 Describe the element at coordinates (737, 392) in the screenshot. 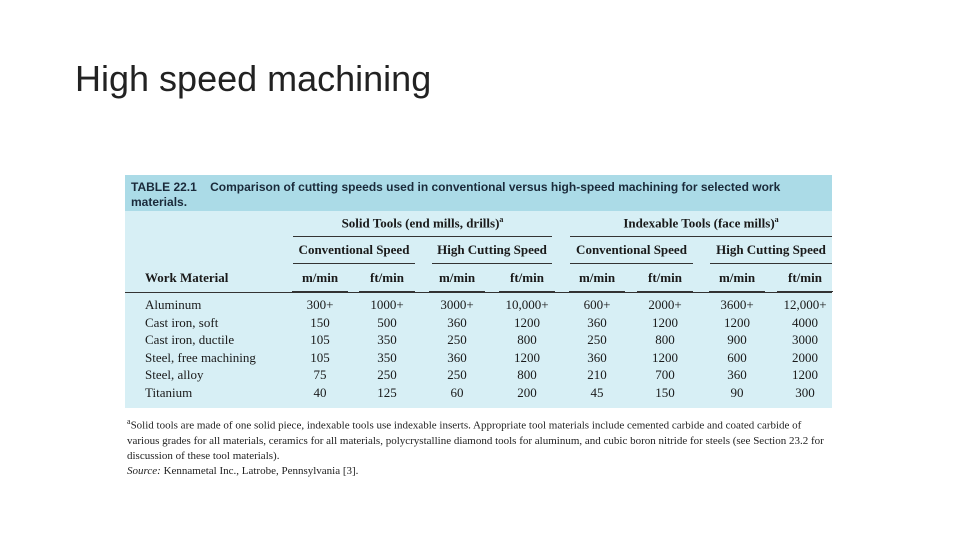

I see `cell: 90` at that location.